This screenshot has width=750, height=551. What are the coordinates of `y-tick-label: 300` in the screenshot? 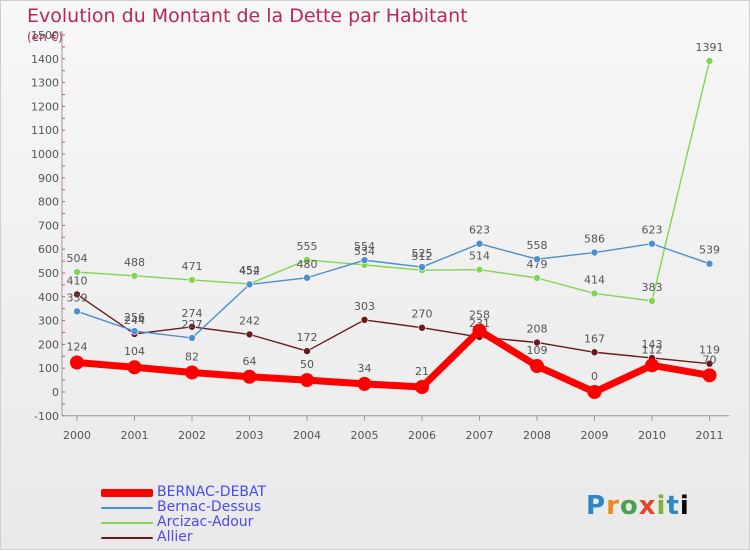 It's located at (48, 321).